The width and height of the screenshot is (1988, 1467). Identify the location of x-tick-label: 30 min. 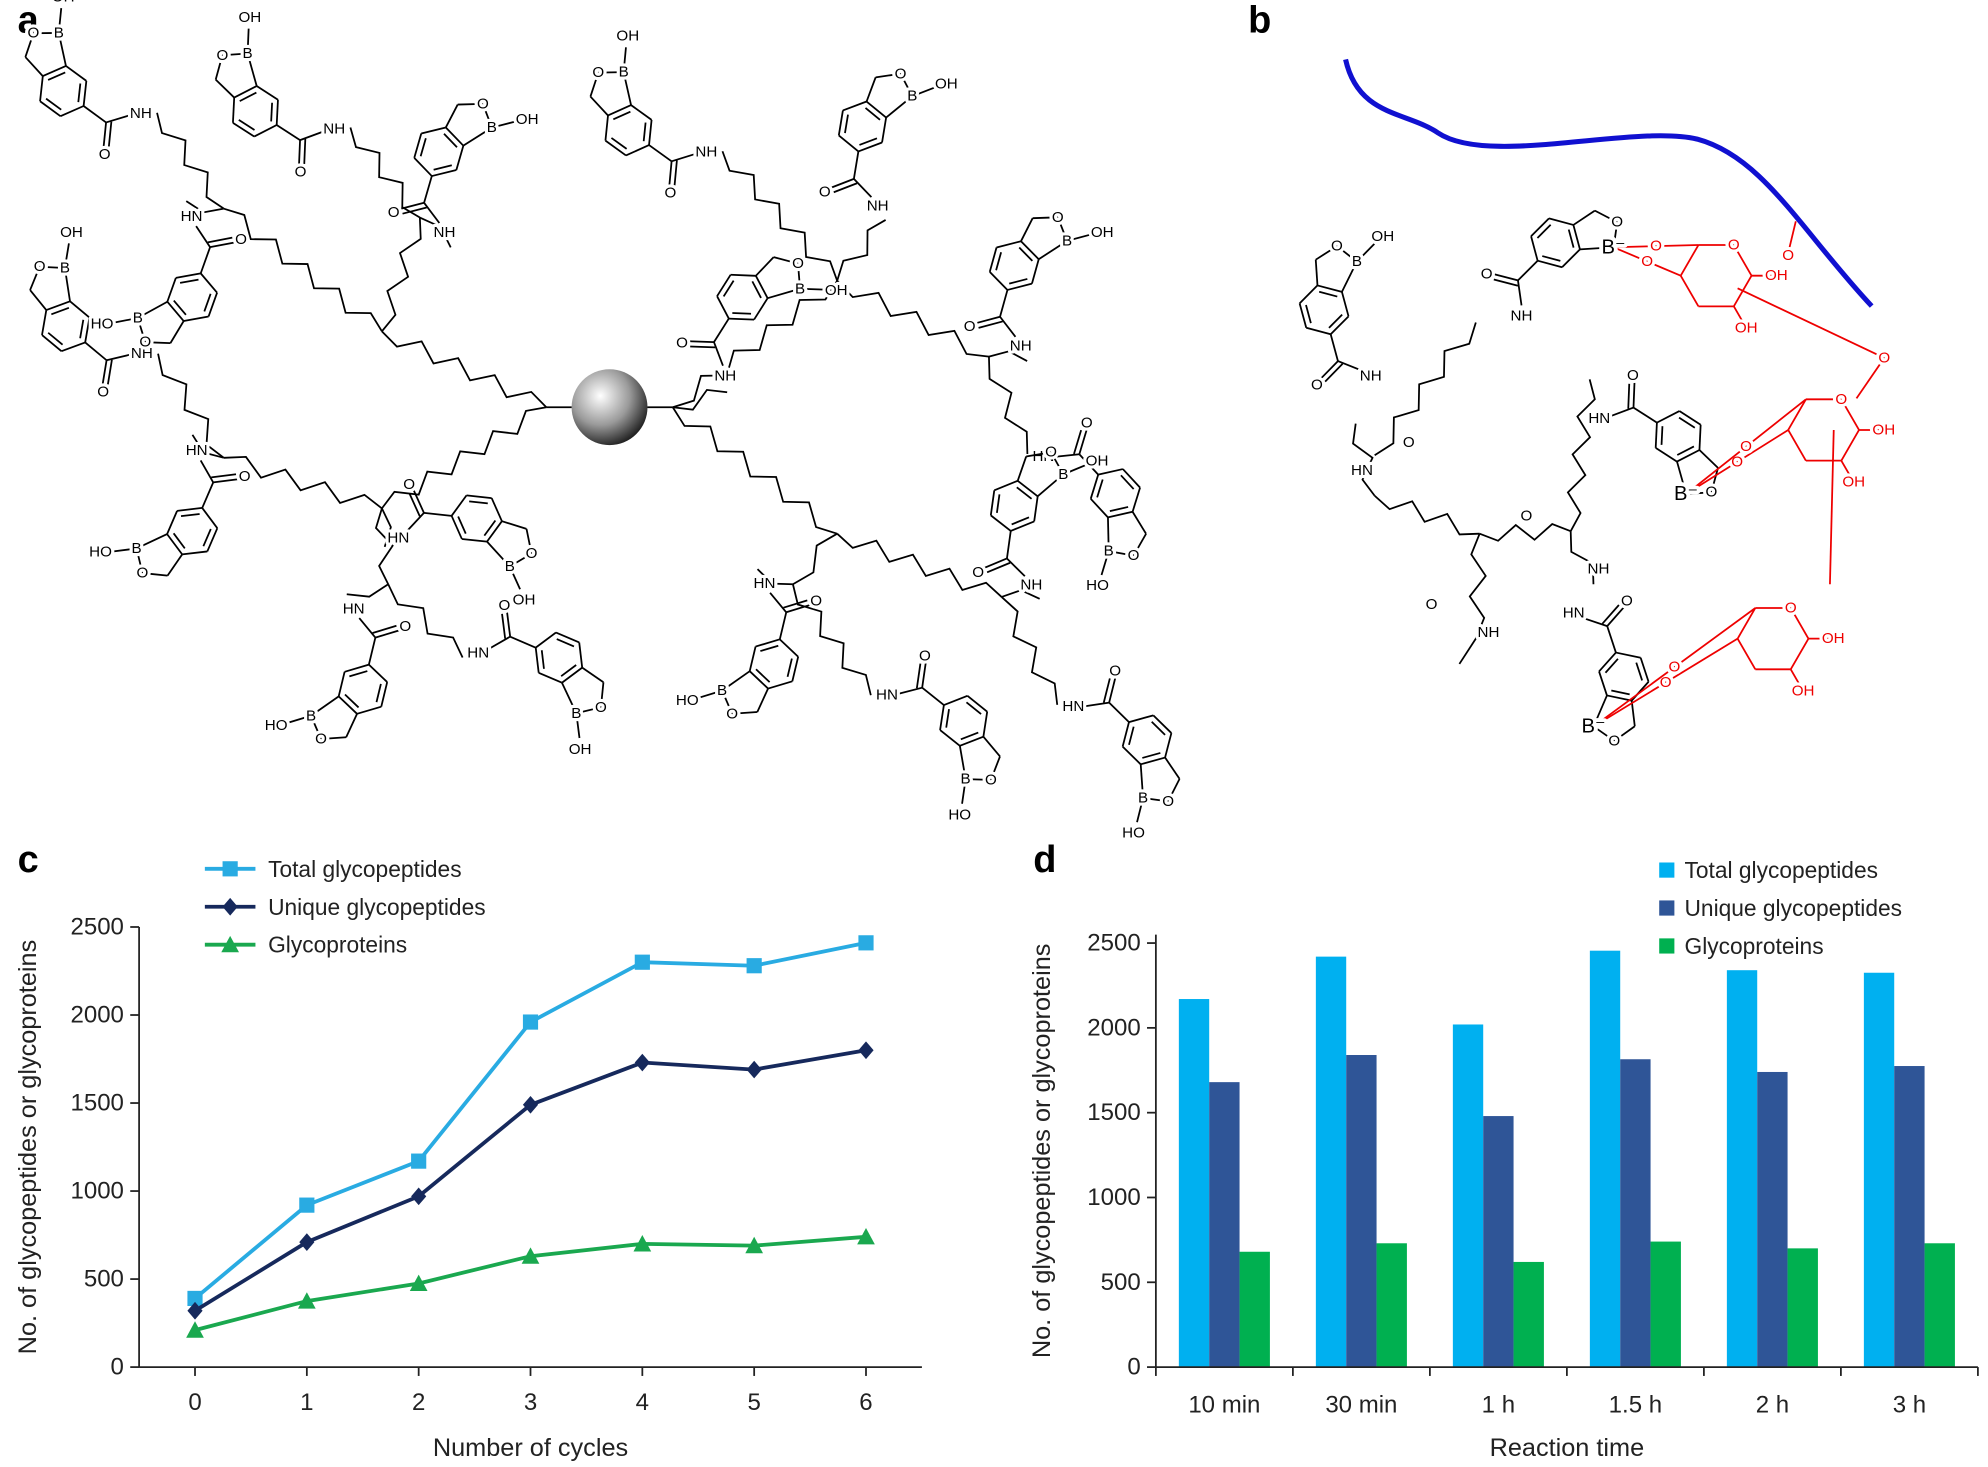
(1361, 1405).